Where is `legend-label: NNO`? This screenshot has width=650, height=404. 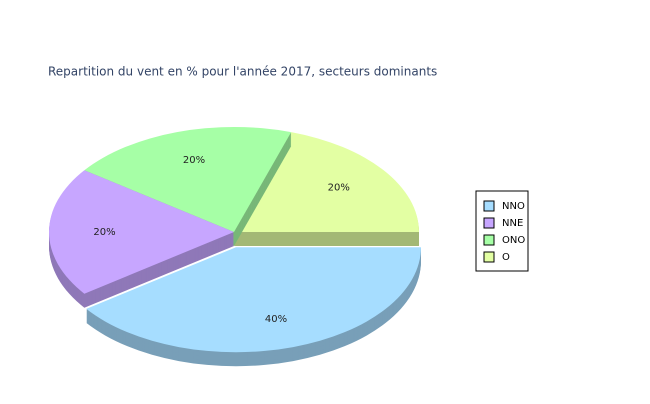 legend-label: NNO is located at coordinates (513, 206).